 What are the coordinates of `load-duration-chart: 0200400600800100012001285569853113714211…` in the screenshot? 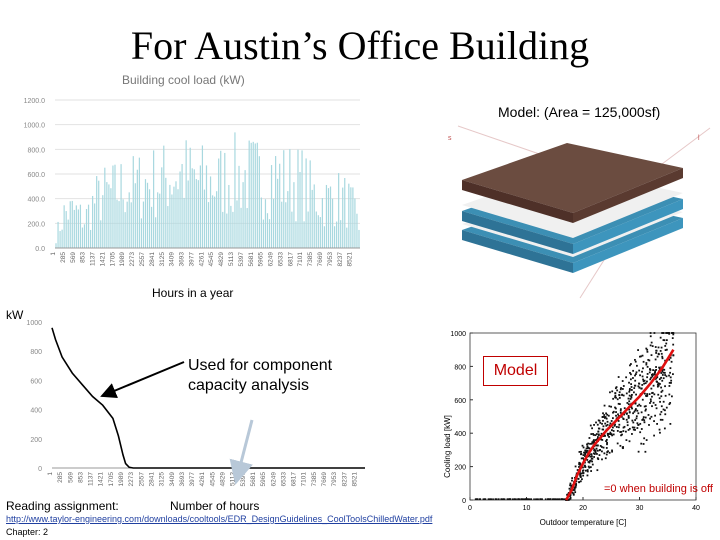 It's located at (195, 403).